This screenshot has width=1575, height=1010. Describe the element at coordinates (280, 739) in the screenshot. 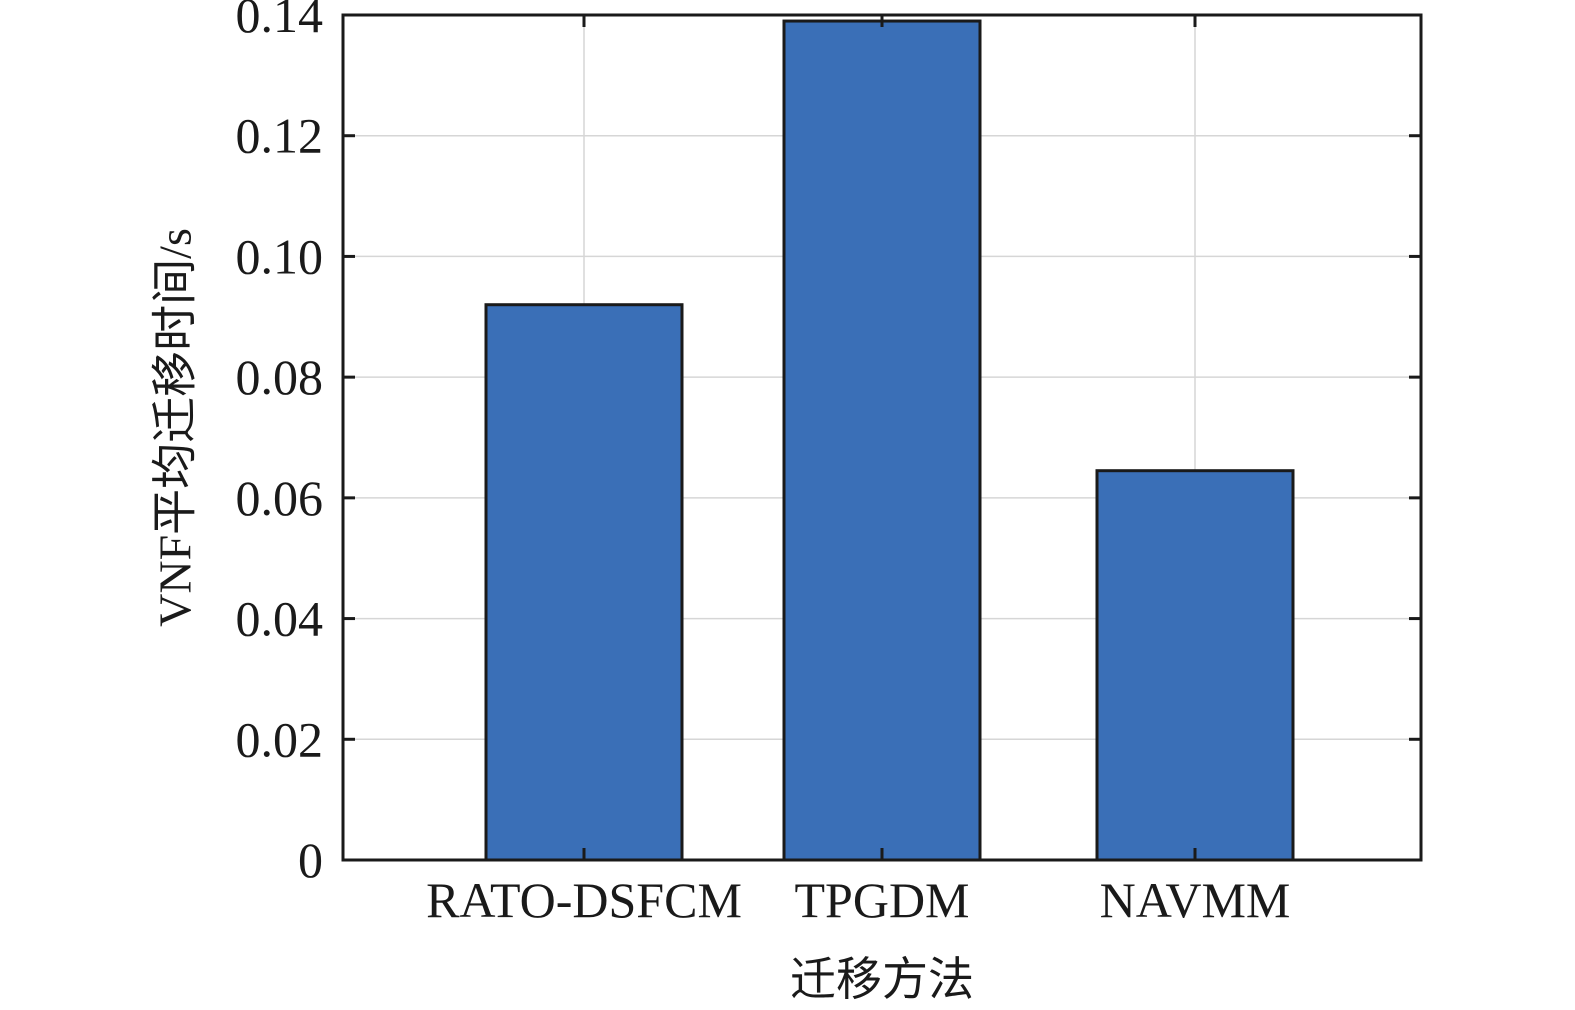

I see `y-tick-label: 0.02` at that location.